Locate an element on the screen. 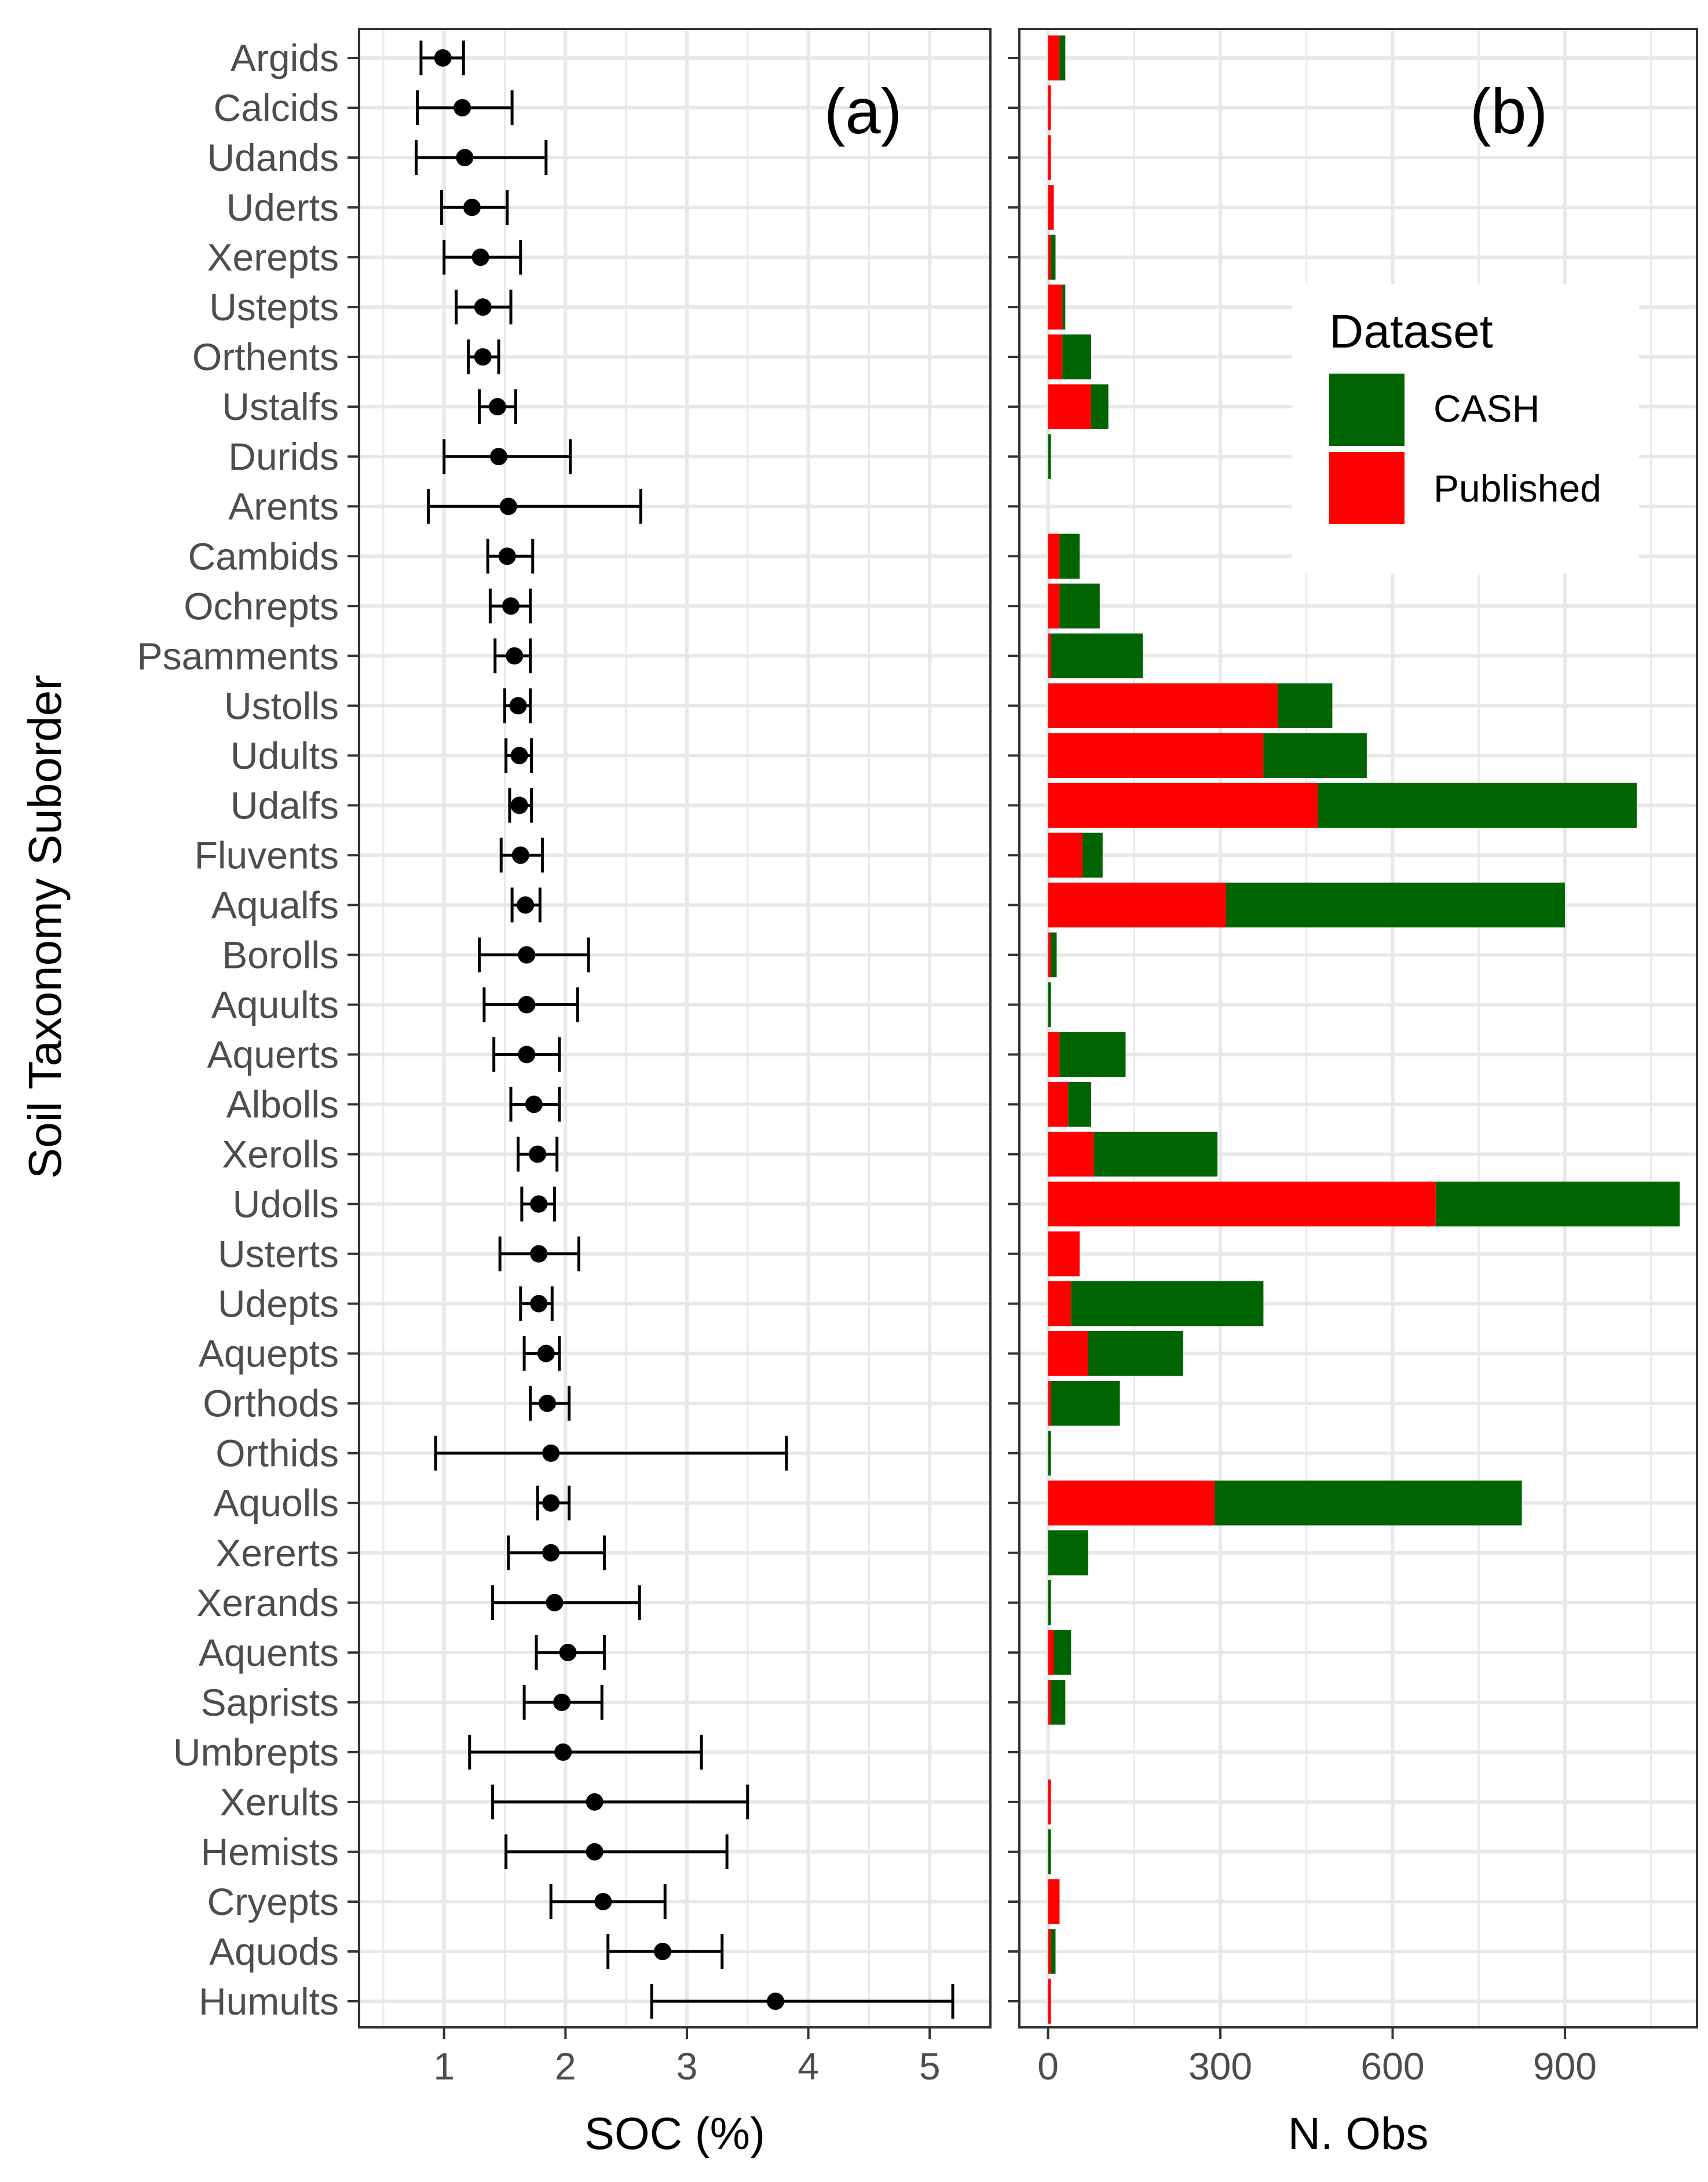 Image resolution: width=1708 pixels, height=2182 pixels. bar-published-aquolls is located at coordinates (1132, 1503).